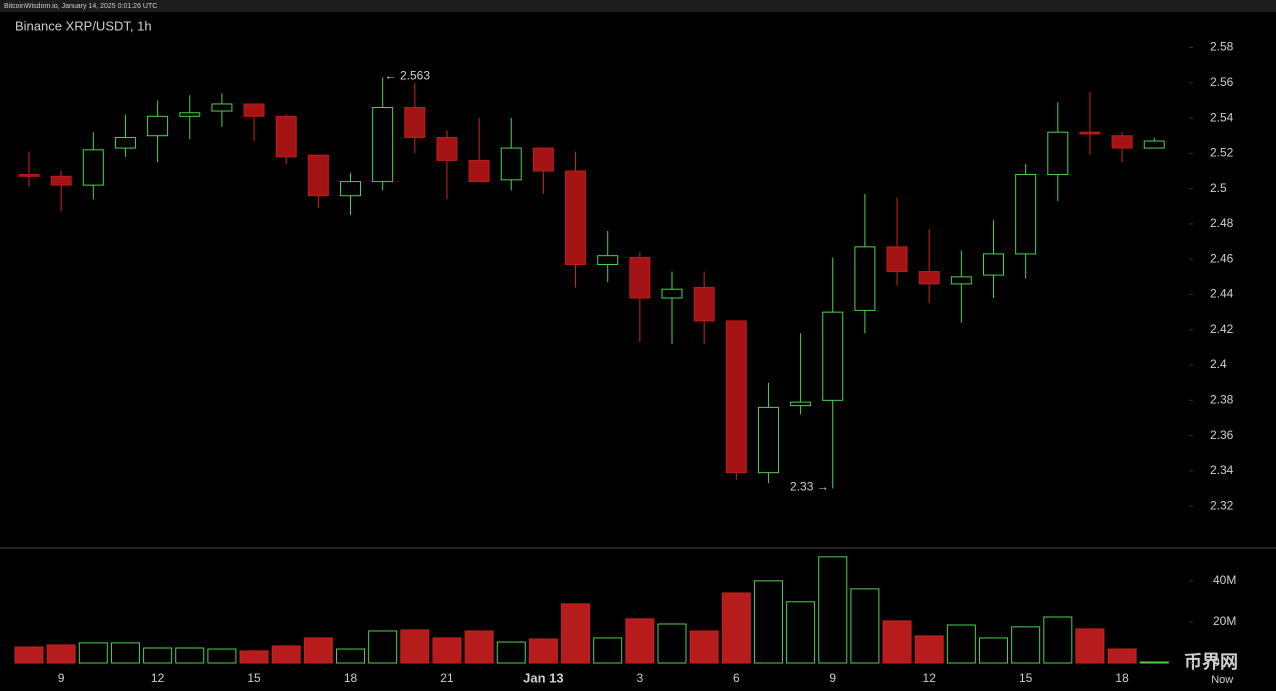 The height and width of the screenshot is (691, 1276). Describe the element at coordinates (408, 76) in the screenshot. I see `high-annotation: ← 2.563` at that location.